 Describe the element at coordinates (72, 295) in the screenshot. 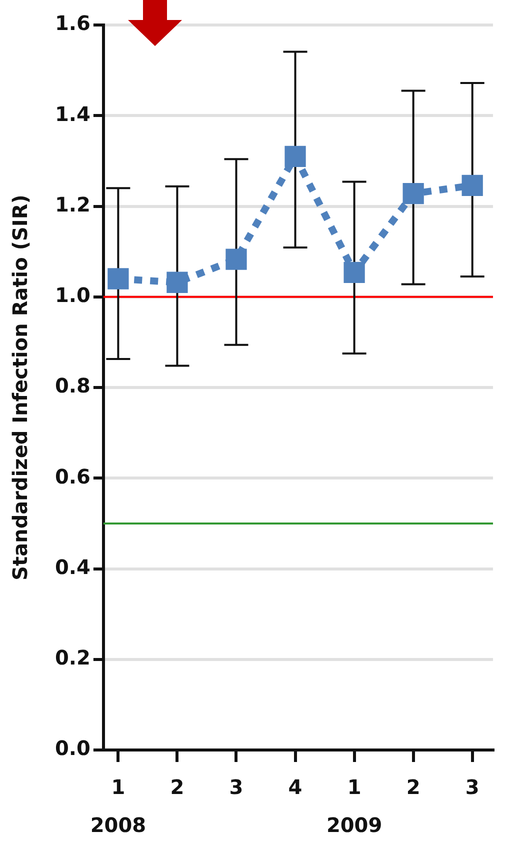

I see `y-tick-label: 1.0` at that location.